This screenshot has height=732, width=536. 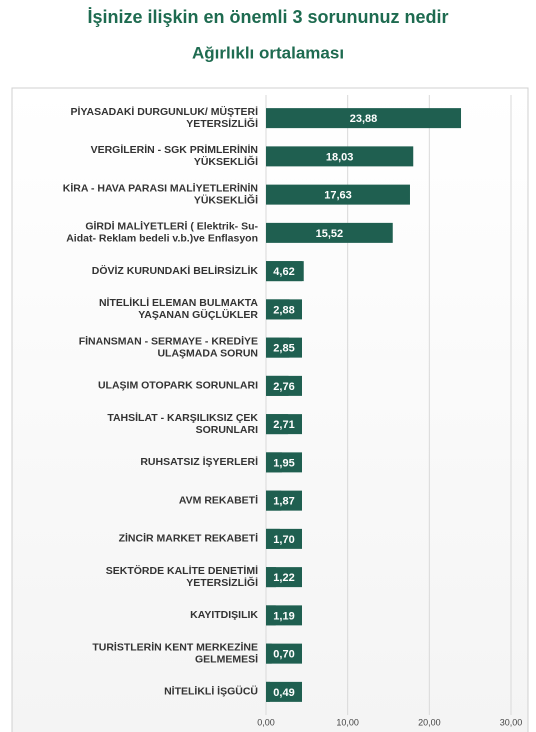 I want to click on value-label: 2,85, so click(x=283, y=349).